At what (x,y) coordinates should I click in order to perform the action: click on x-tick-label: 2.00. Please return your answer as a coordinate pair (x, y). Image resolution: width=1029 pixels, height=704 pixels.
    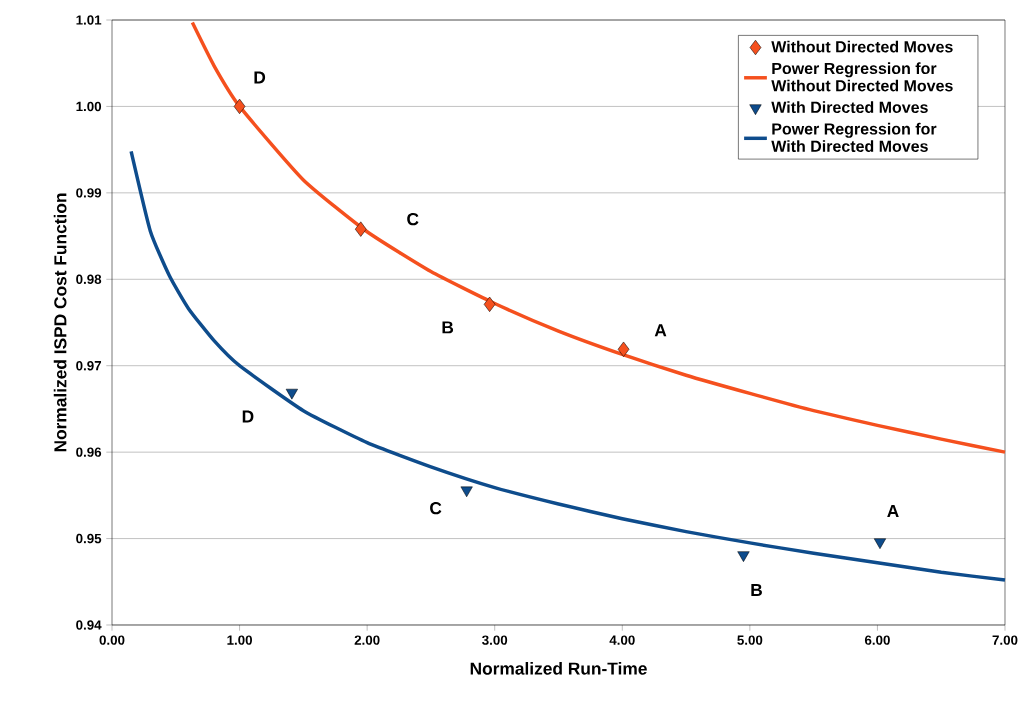
    Looking at the image, I should click on (367, 640).